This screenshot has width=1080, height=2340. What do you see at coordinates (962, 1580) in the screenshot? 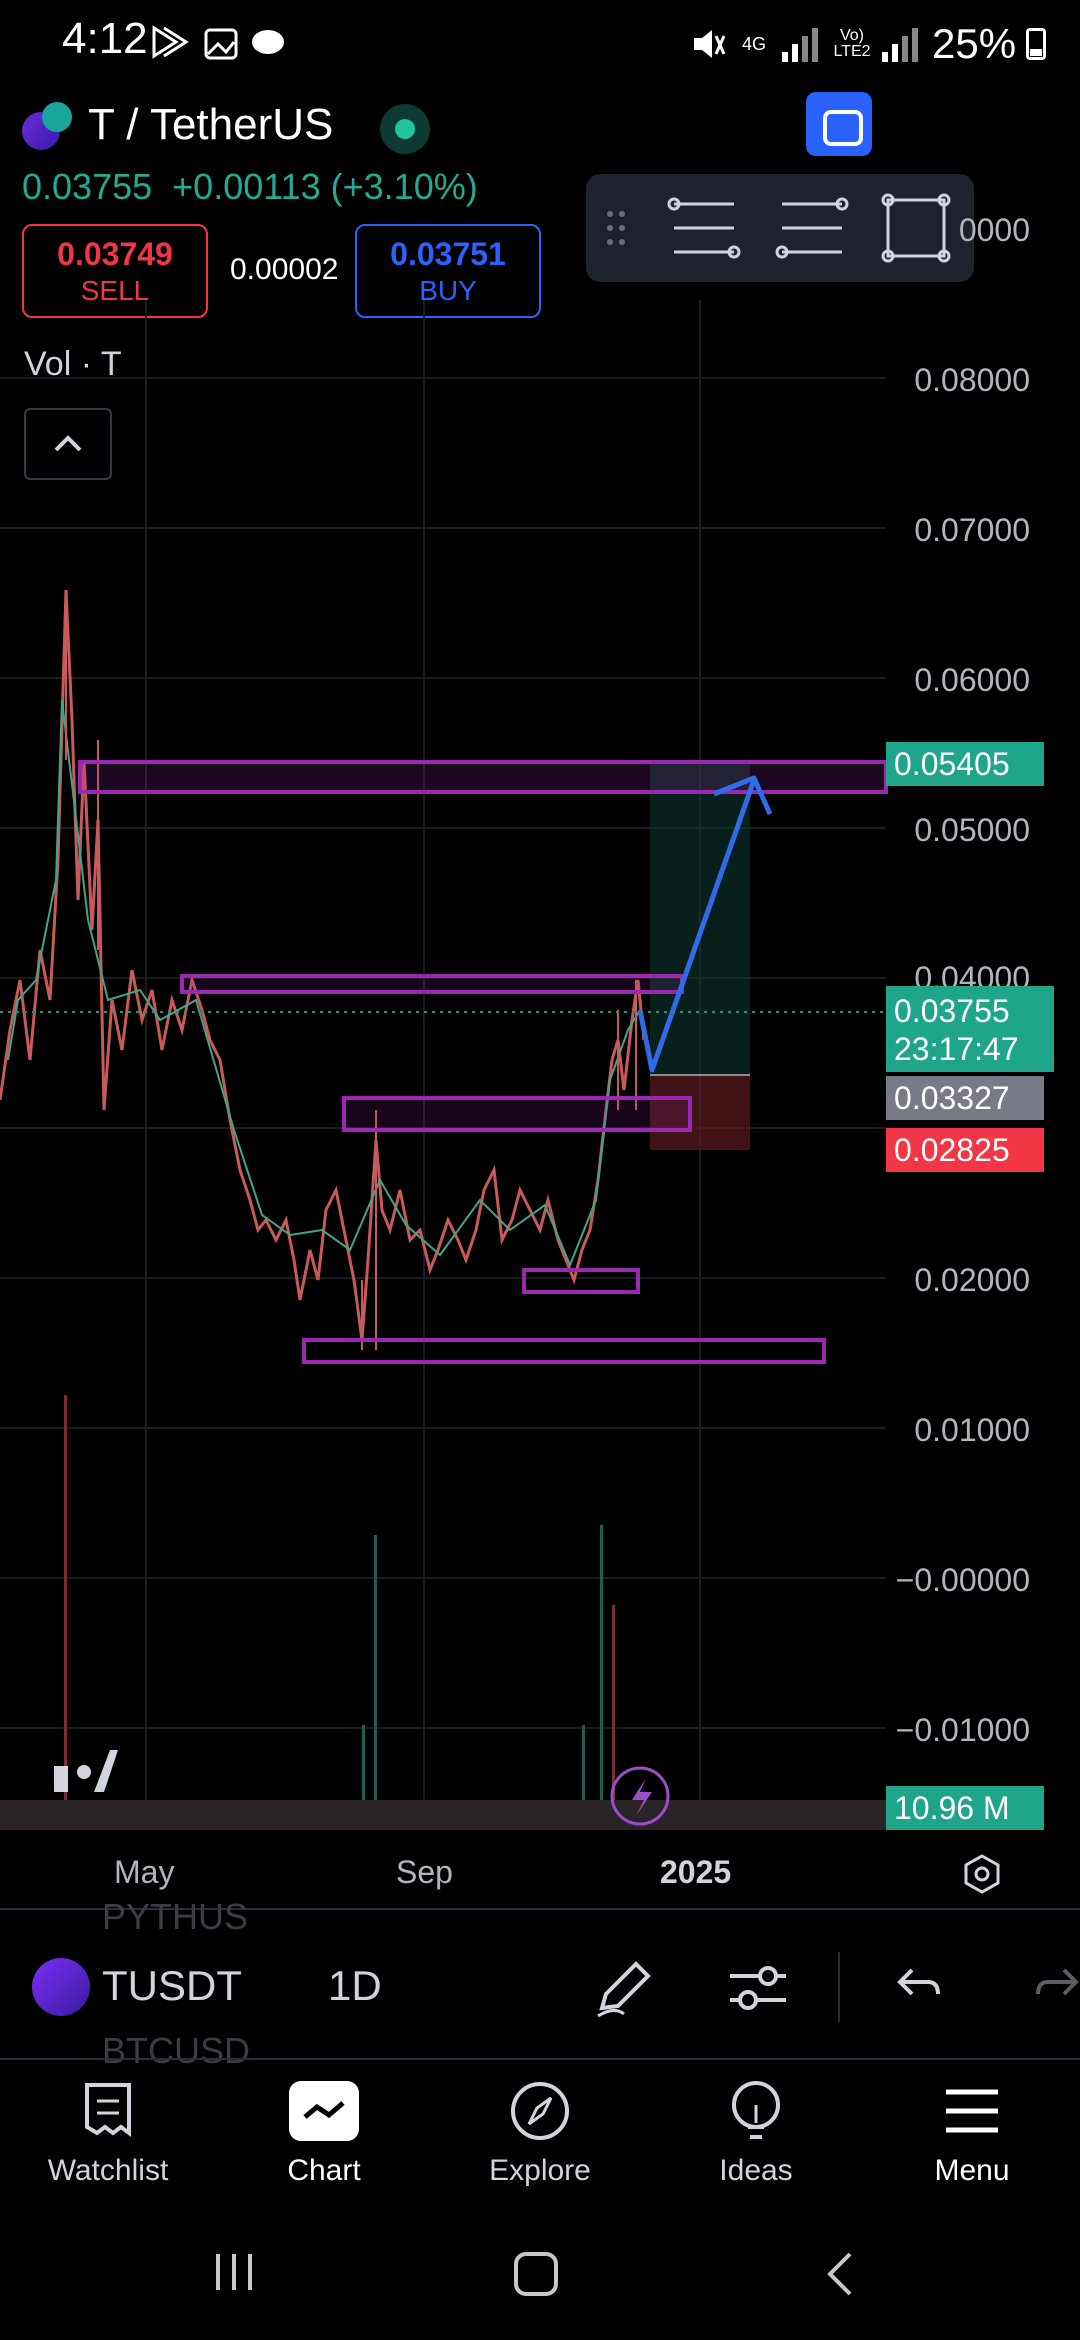
I see `axis-label: −0.00000` at bounding box center [962, 1580].